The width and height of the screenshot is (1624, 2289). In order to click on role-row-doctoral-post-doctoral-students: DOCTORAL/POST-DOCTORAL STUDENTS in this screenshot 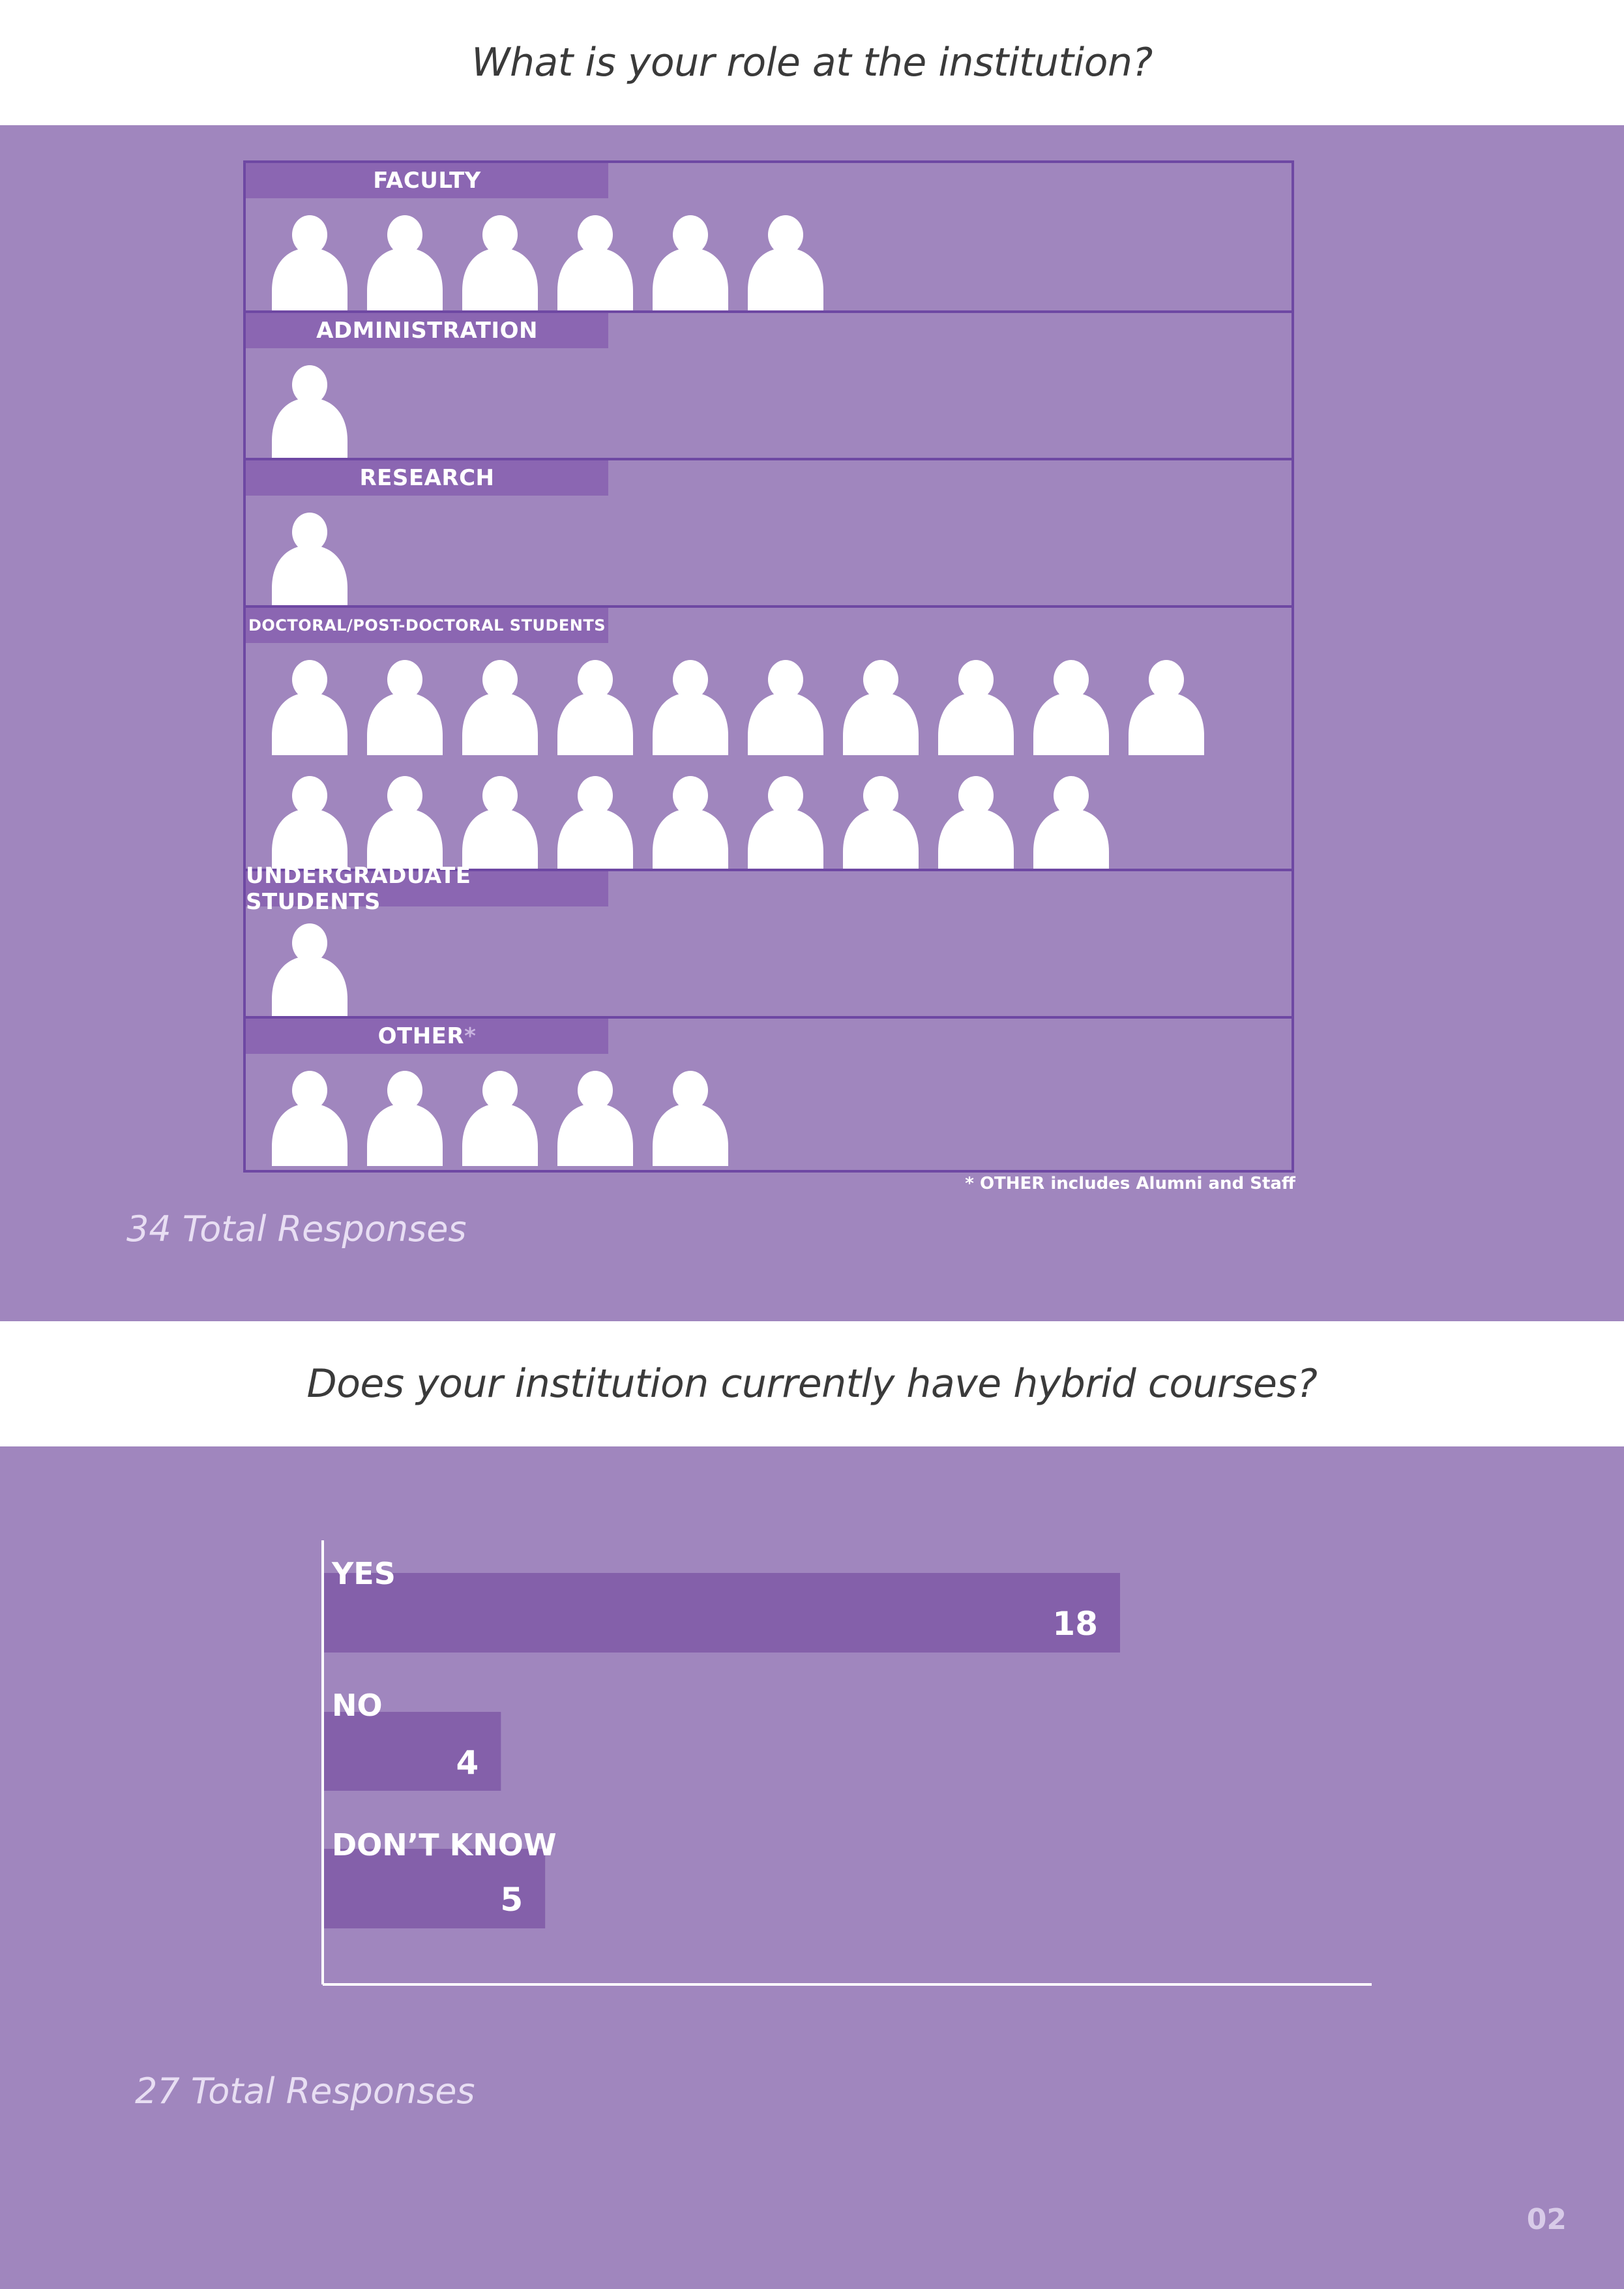, I will do `click(769, 738)`.